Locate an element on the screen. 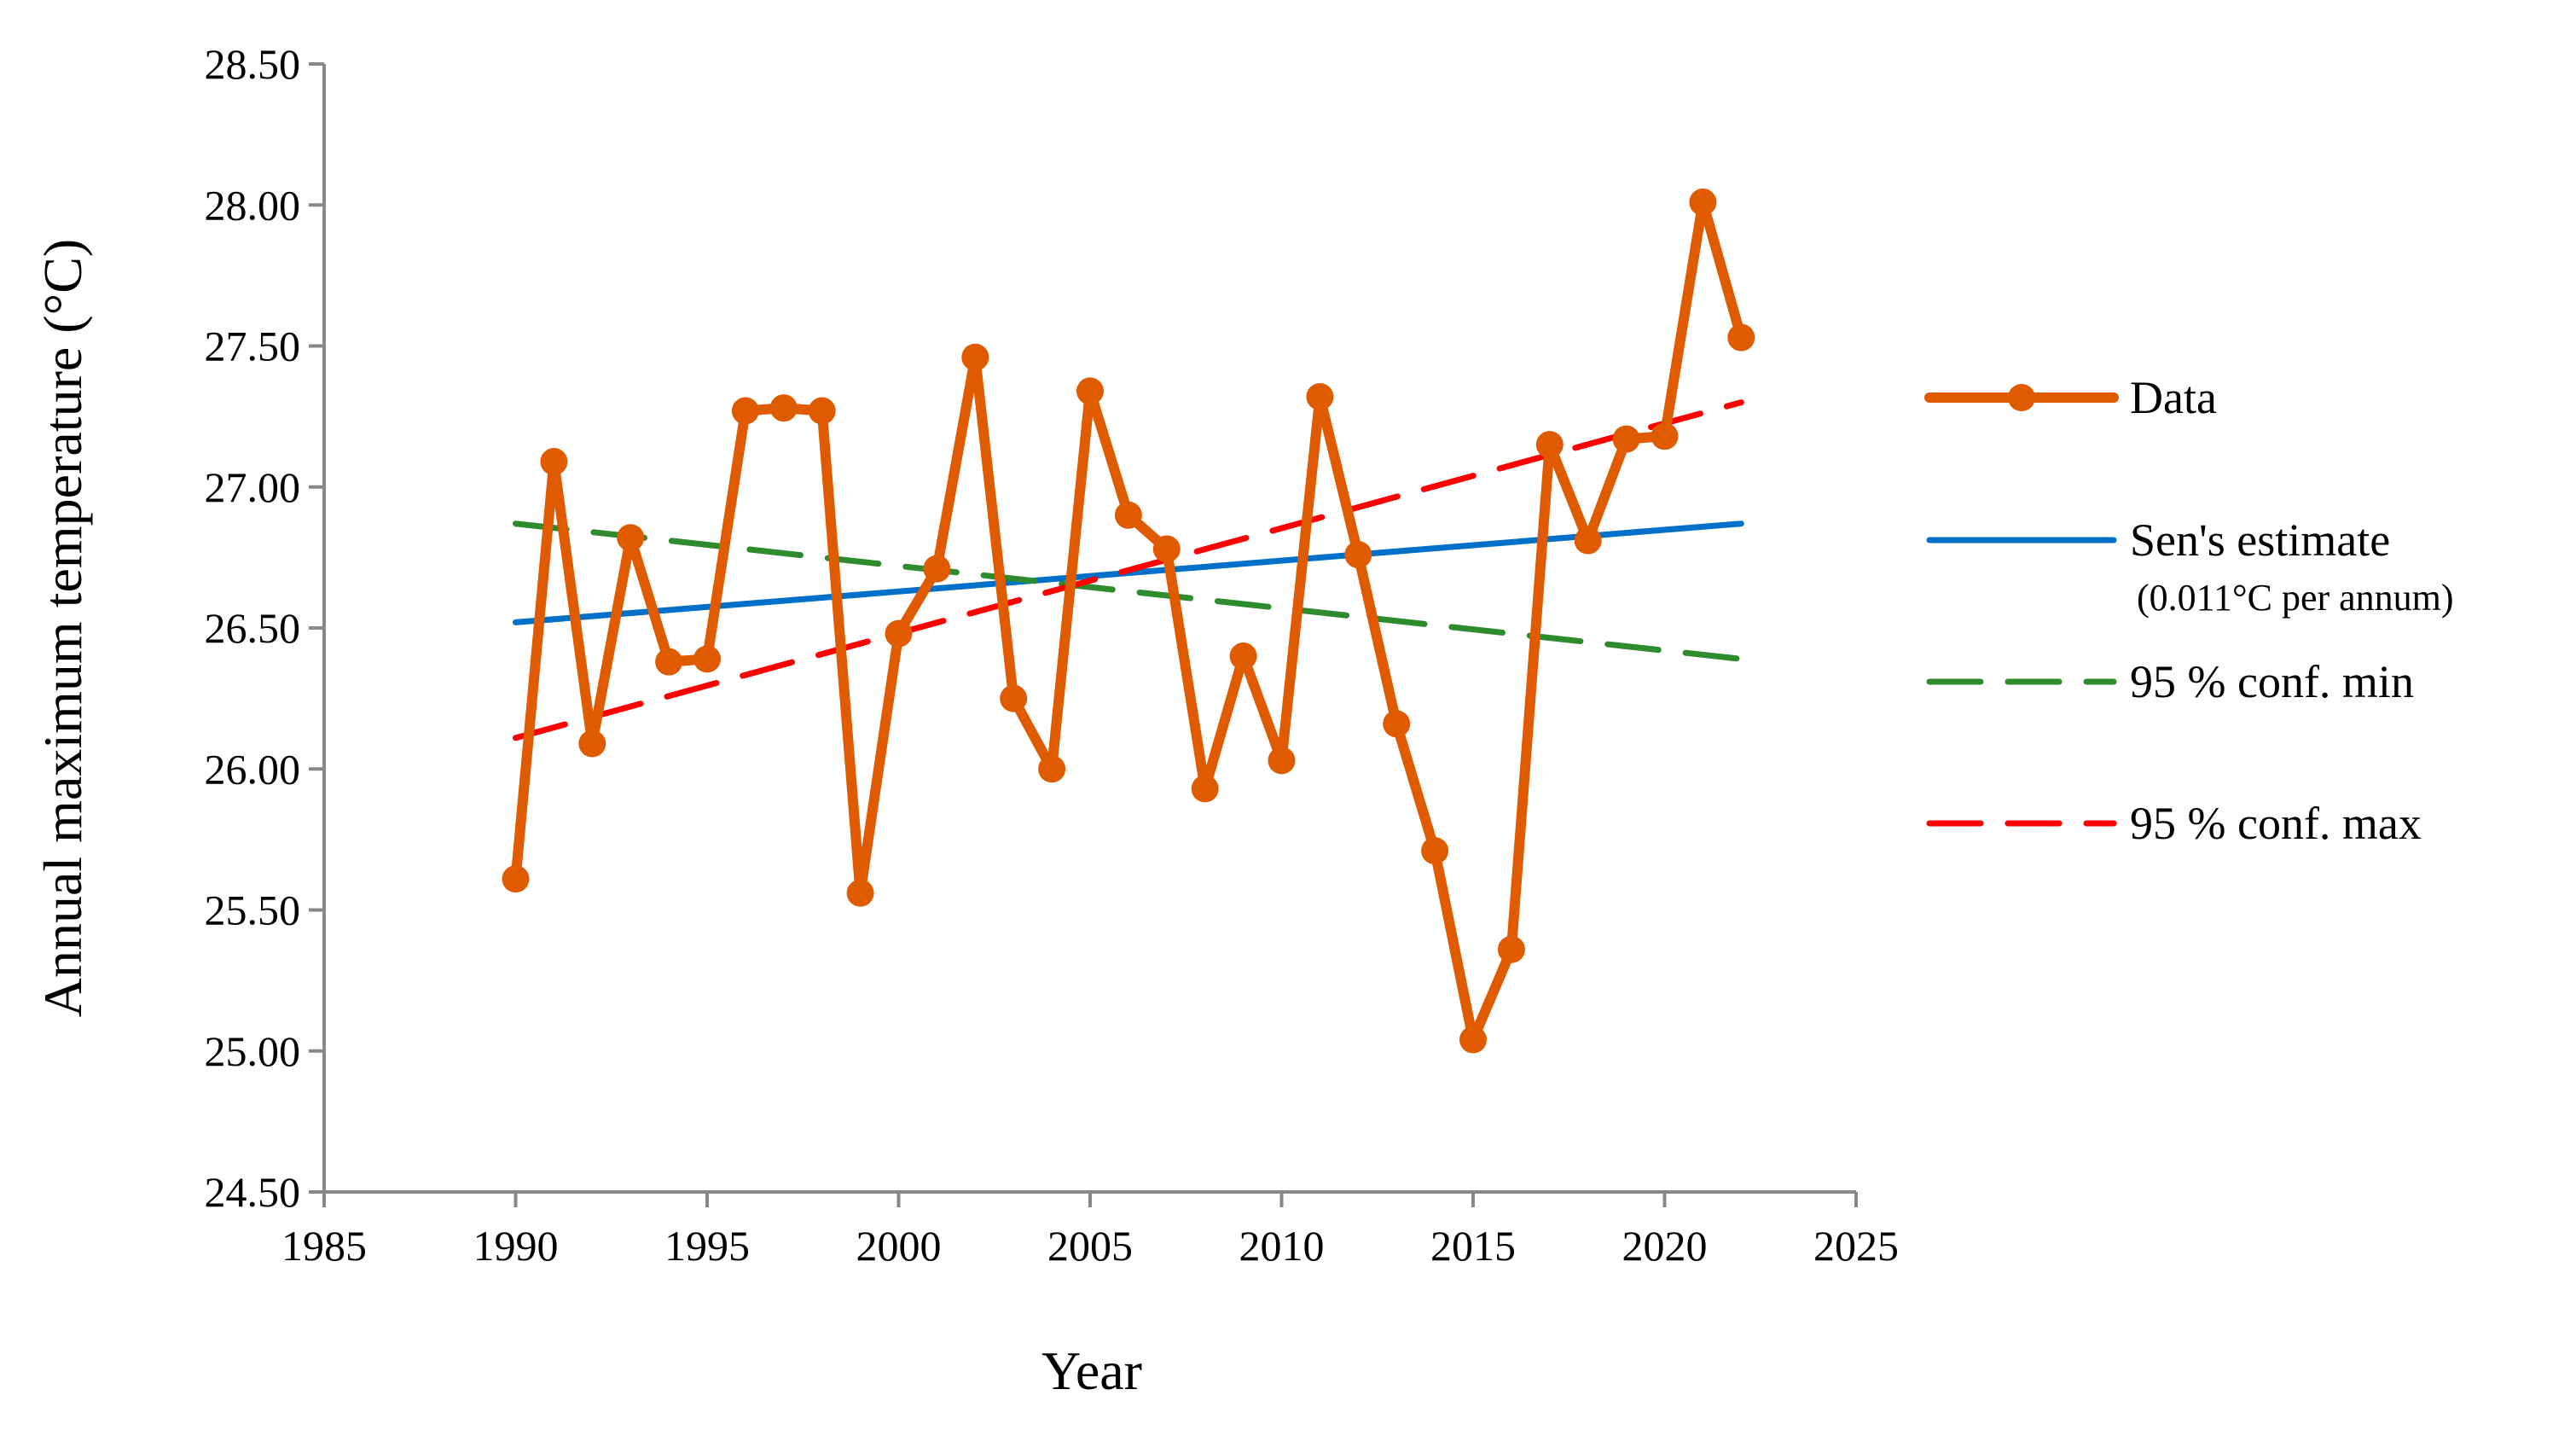 This screenshot has height=1430, width=2576. y-tick-label: 26.00 is located at coordinates (253, 769).